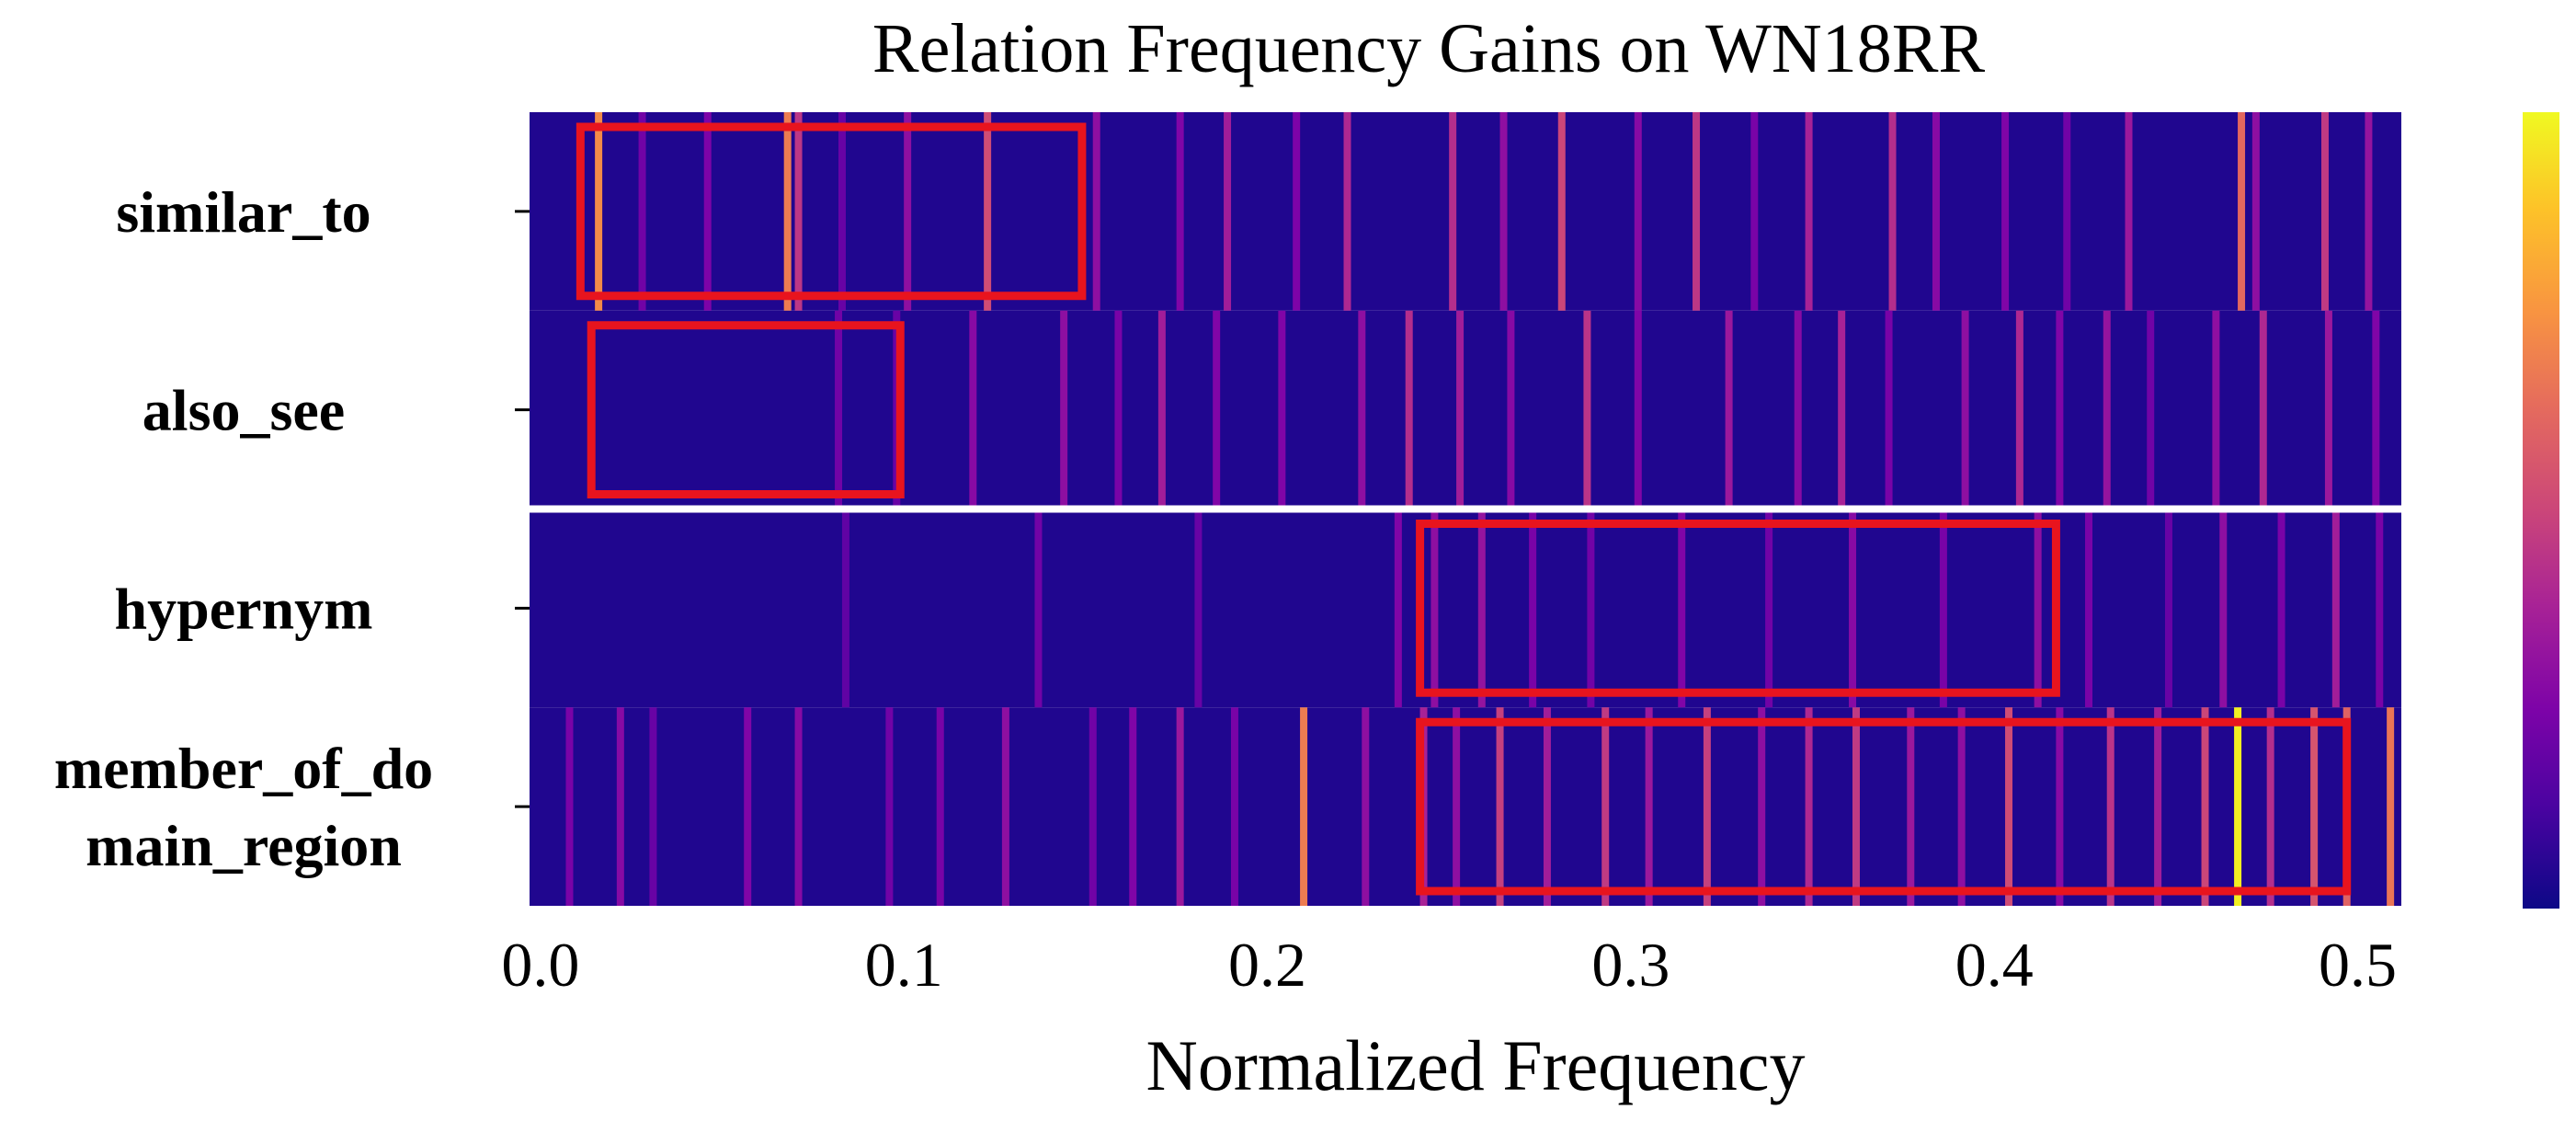  Describe the element at coordinates (2358, 965) in the screenshot. I see `x-tick-label: 0.5` at that location.